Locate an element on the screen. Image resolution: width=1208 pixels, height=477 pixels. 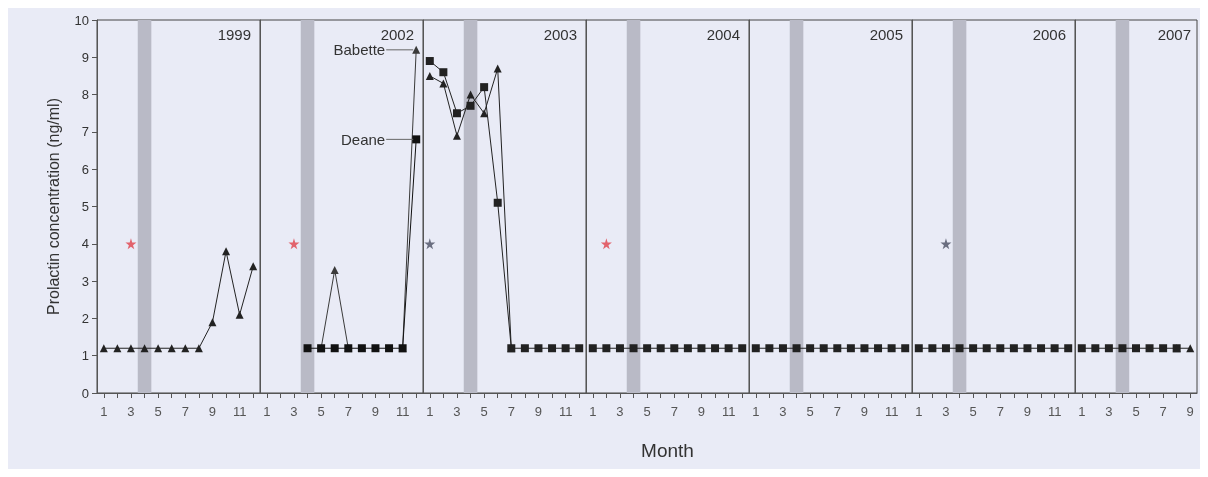
chart-title: 1999 is located at coordinates (234, 34).